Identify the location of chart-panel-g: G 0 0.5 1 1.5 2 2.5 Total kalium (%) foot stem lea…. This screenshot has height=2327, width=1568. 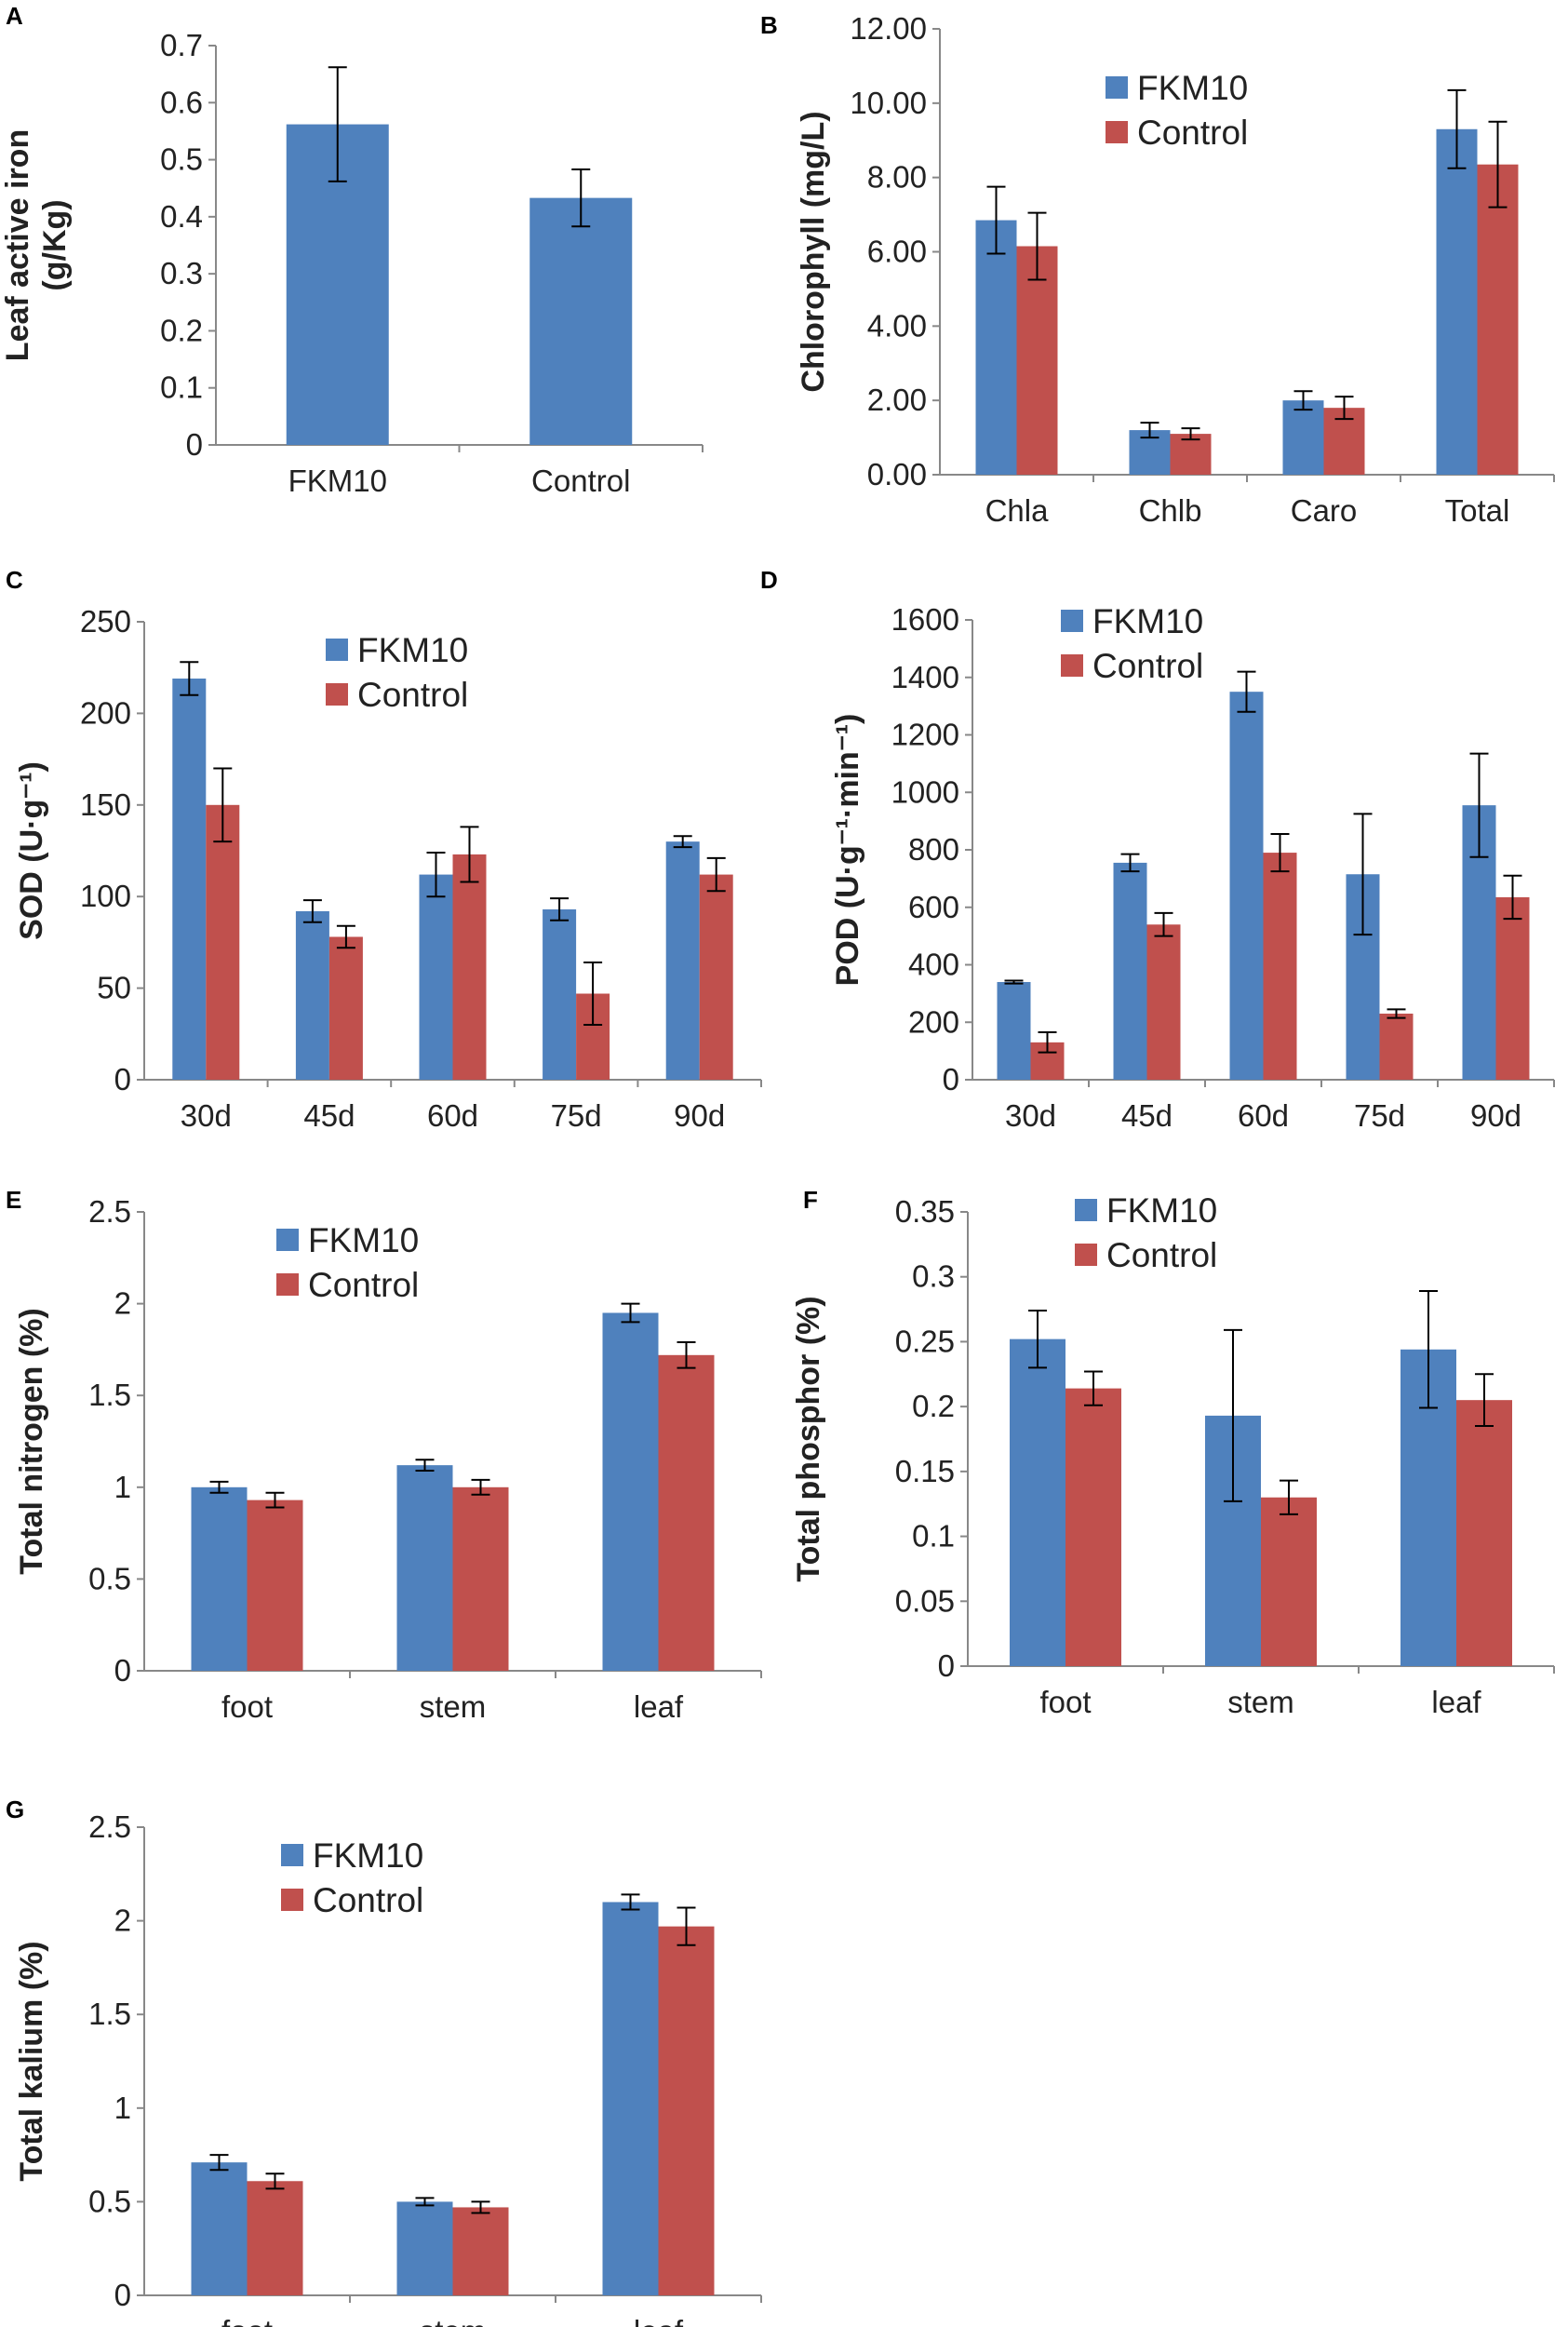
(384, 2061).